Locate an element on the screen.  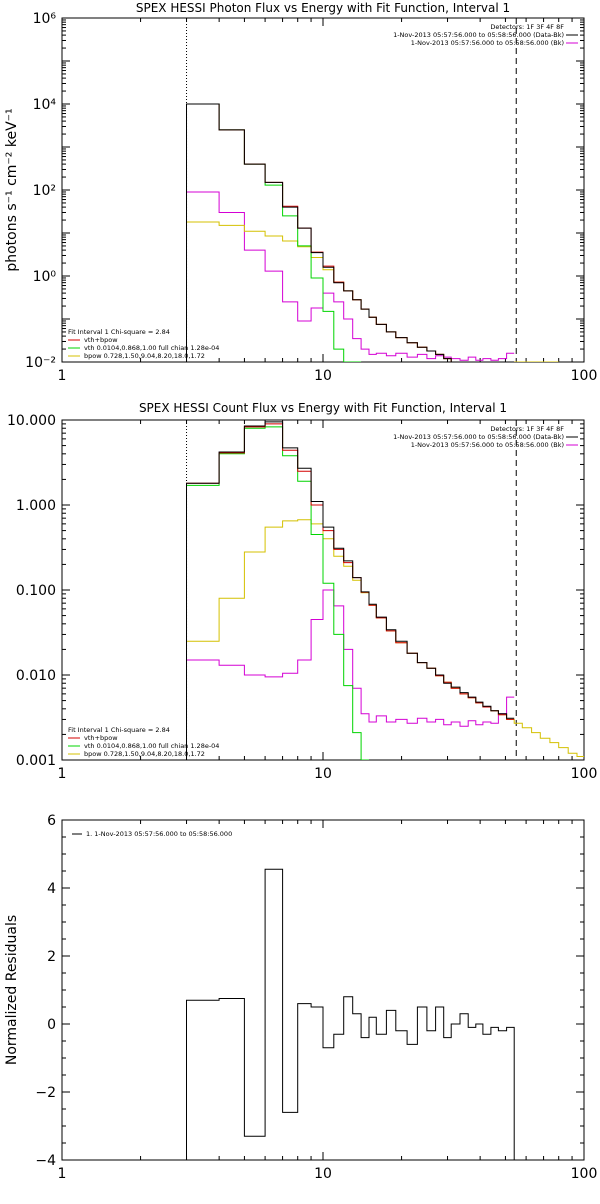
y-tick-label: 10.000 is located at coordinates (31, 421).